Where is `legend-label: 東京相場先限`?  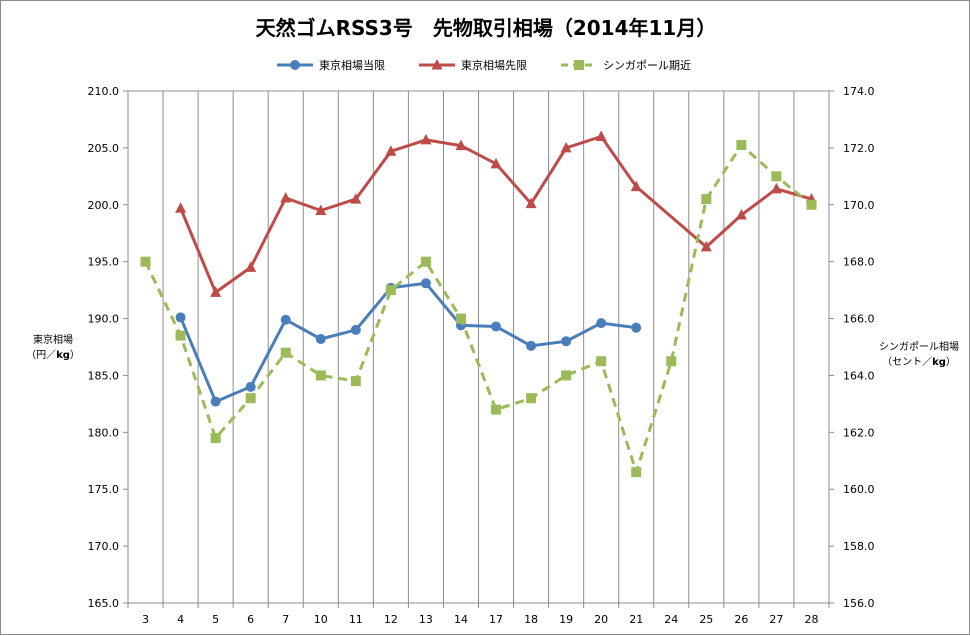 legend-label: 東京相場先限 is located at coordinates (494, 65).